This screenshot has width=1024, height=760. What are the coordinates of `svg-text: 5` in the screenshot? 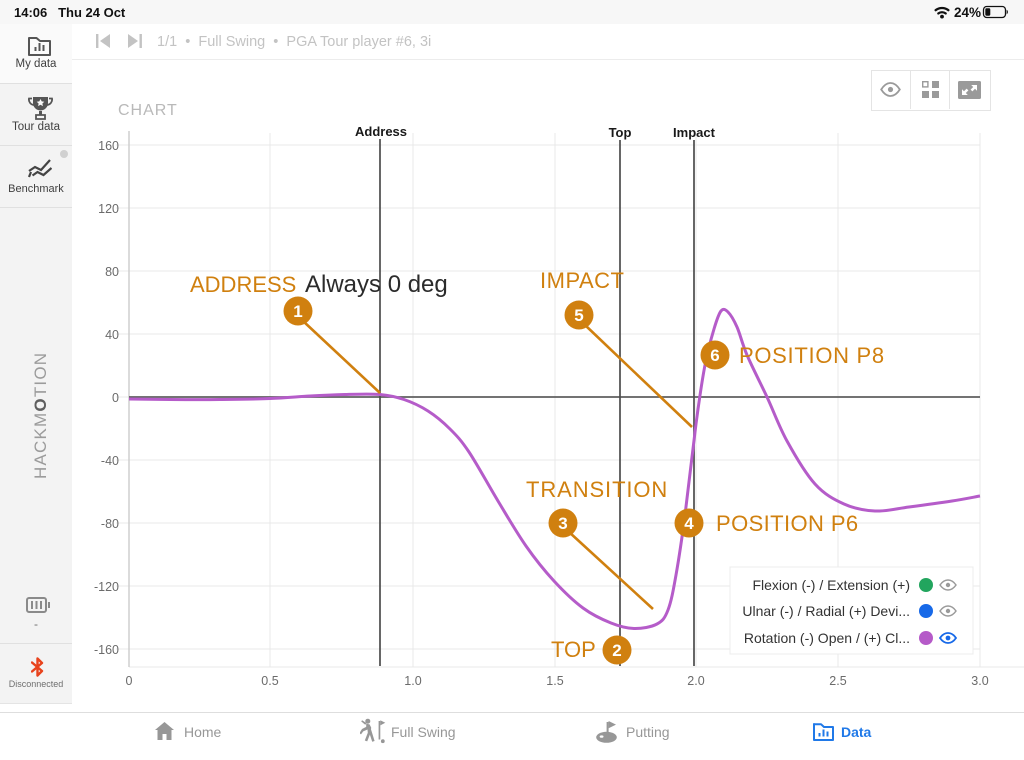 It's located at (578, 315).